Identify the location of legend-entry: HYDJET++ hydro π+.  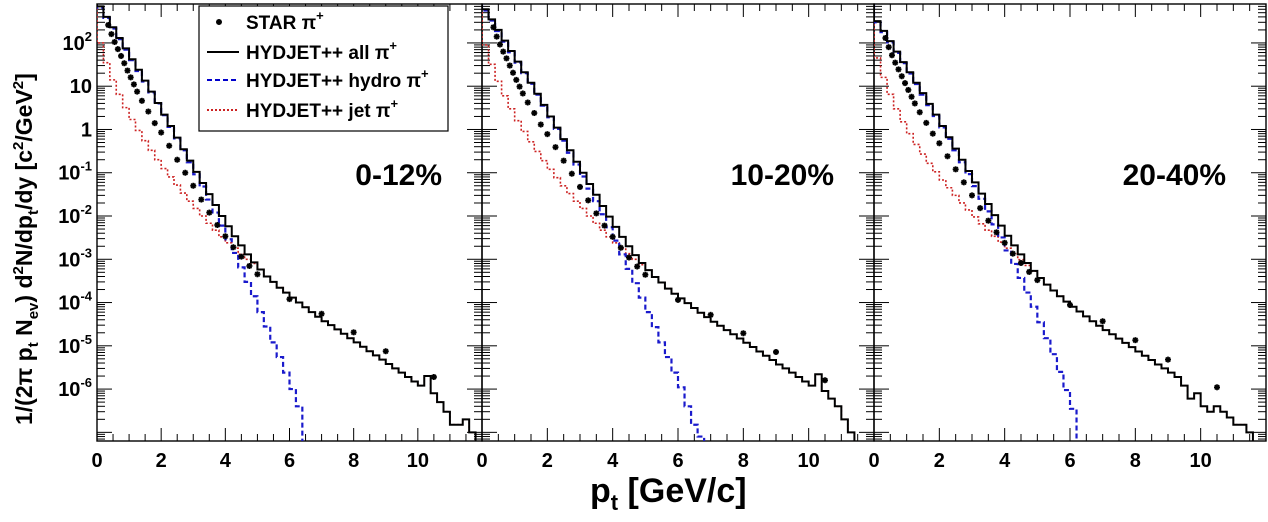
(318, 79).